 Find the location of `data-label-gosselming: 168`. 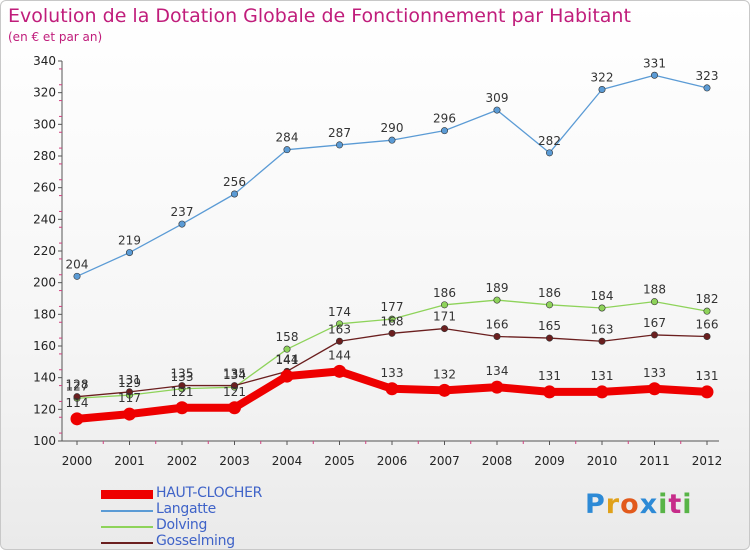

data-label-gosselming: 168 is located at coordinates (392, 321).